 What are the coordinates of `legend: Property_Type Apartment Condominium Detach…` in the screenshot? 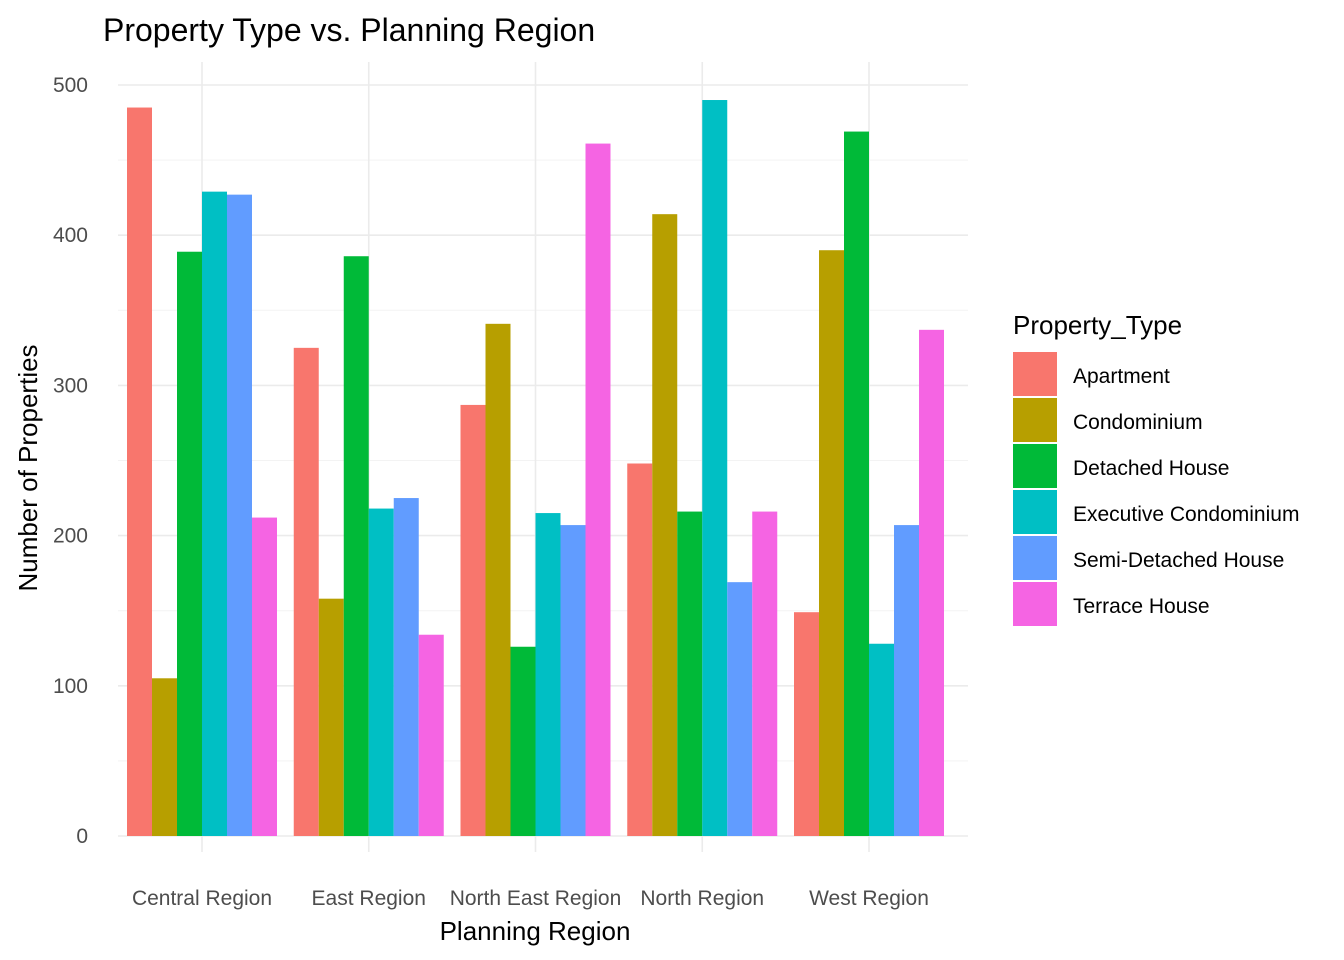 It's located at (1156, 468).